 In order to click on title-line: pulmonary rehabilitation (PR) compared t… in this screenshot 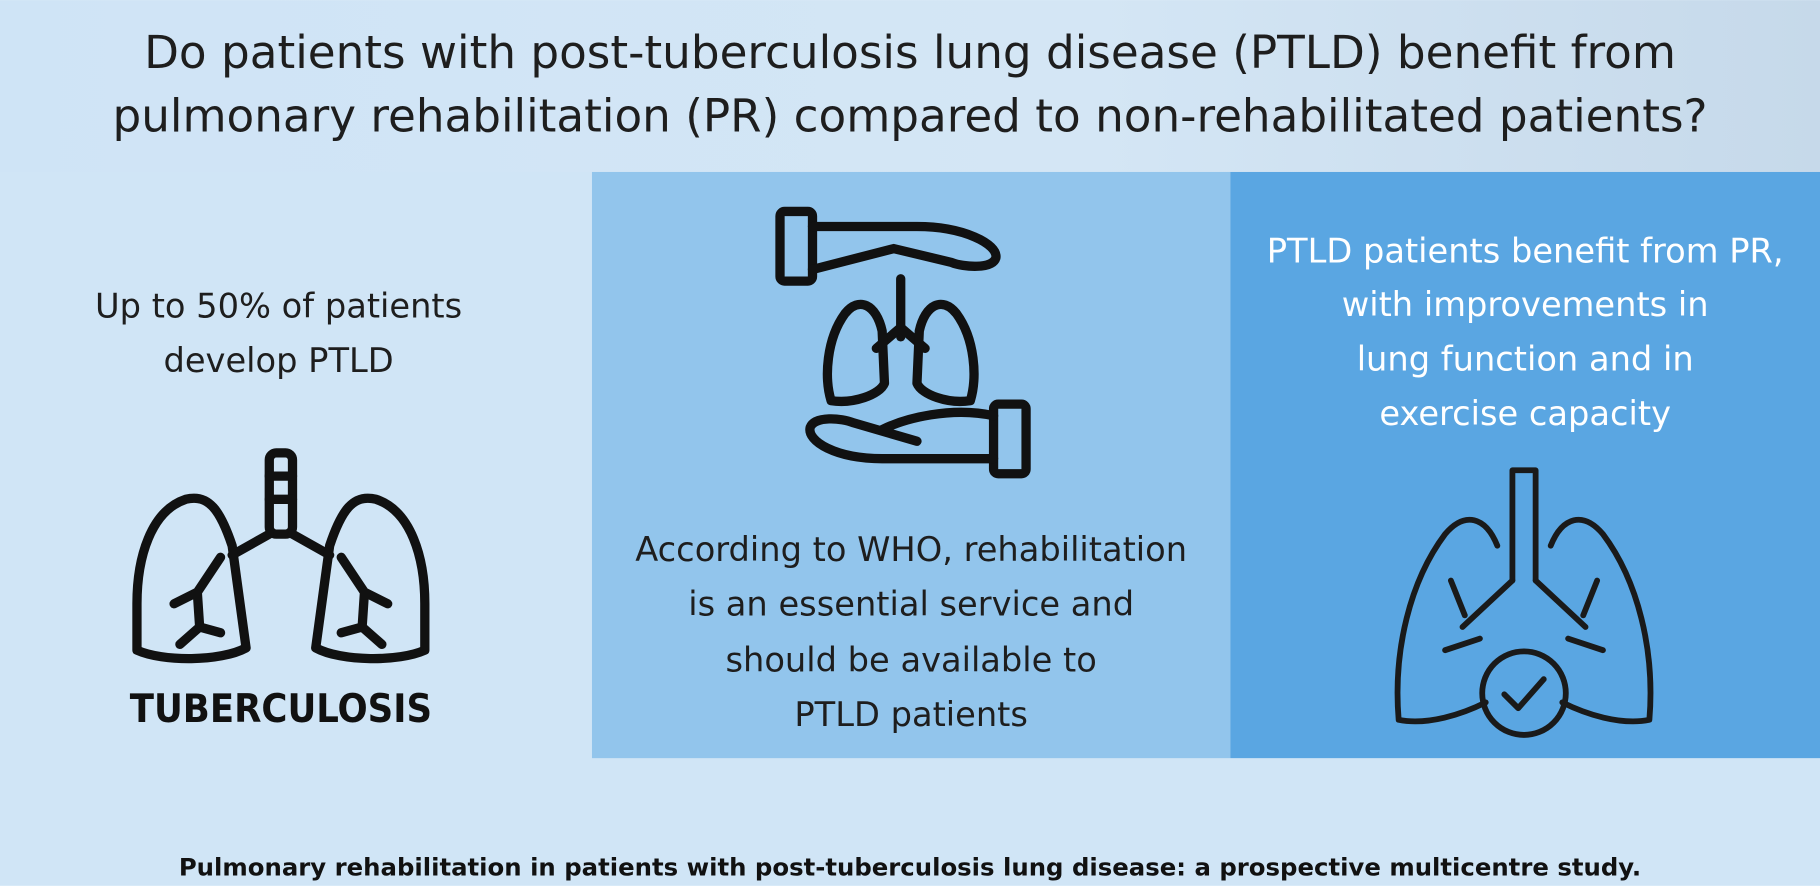, I will do `click(909, 116)`.